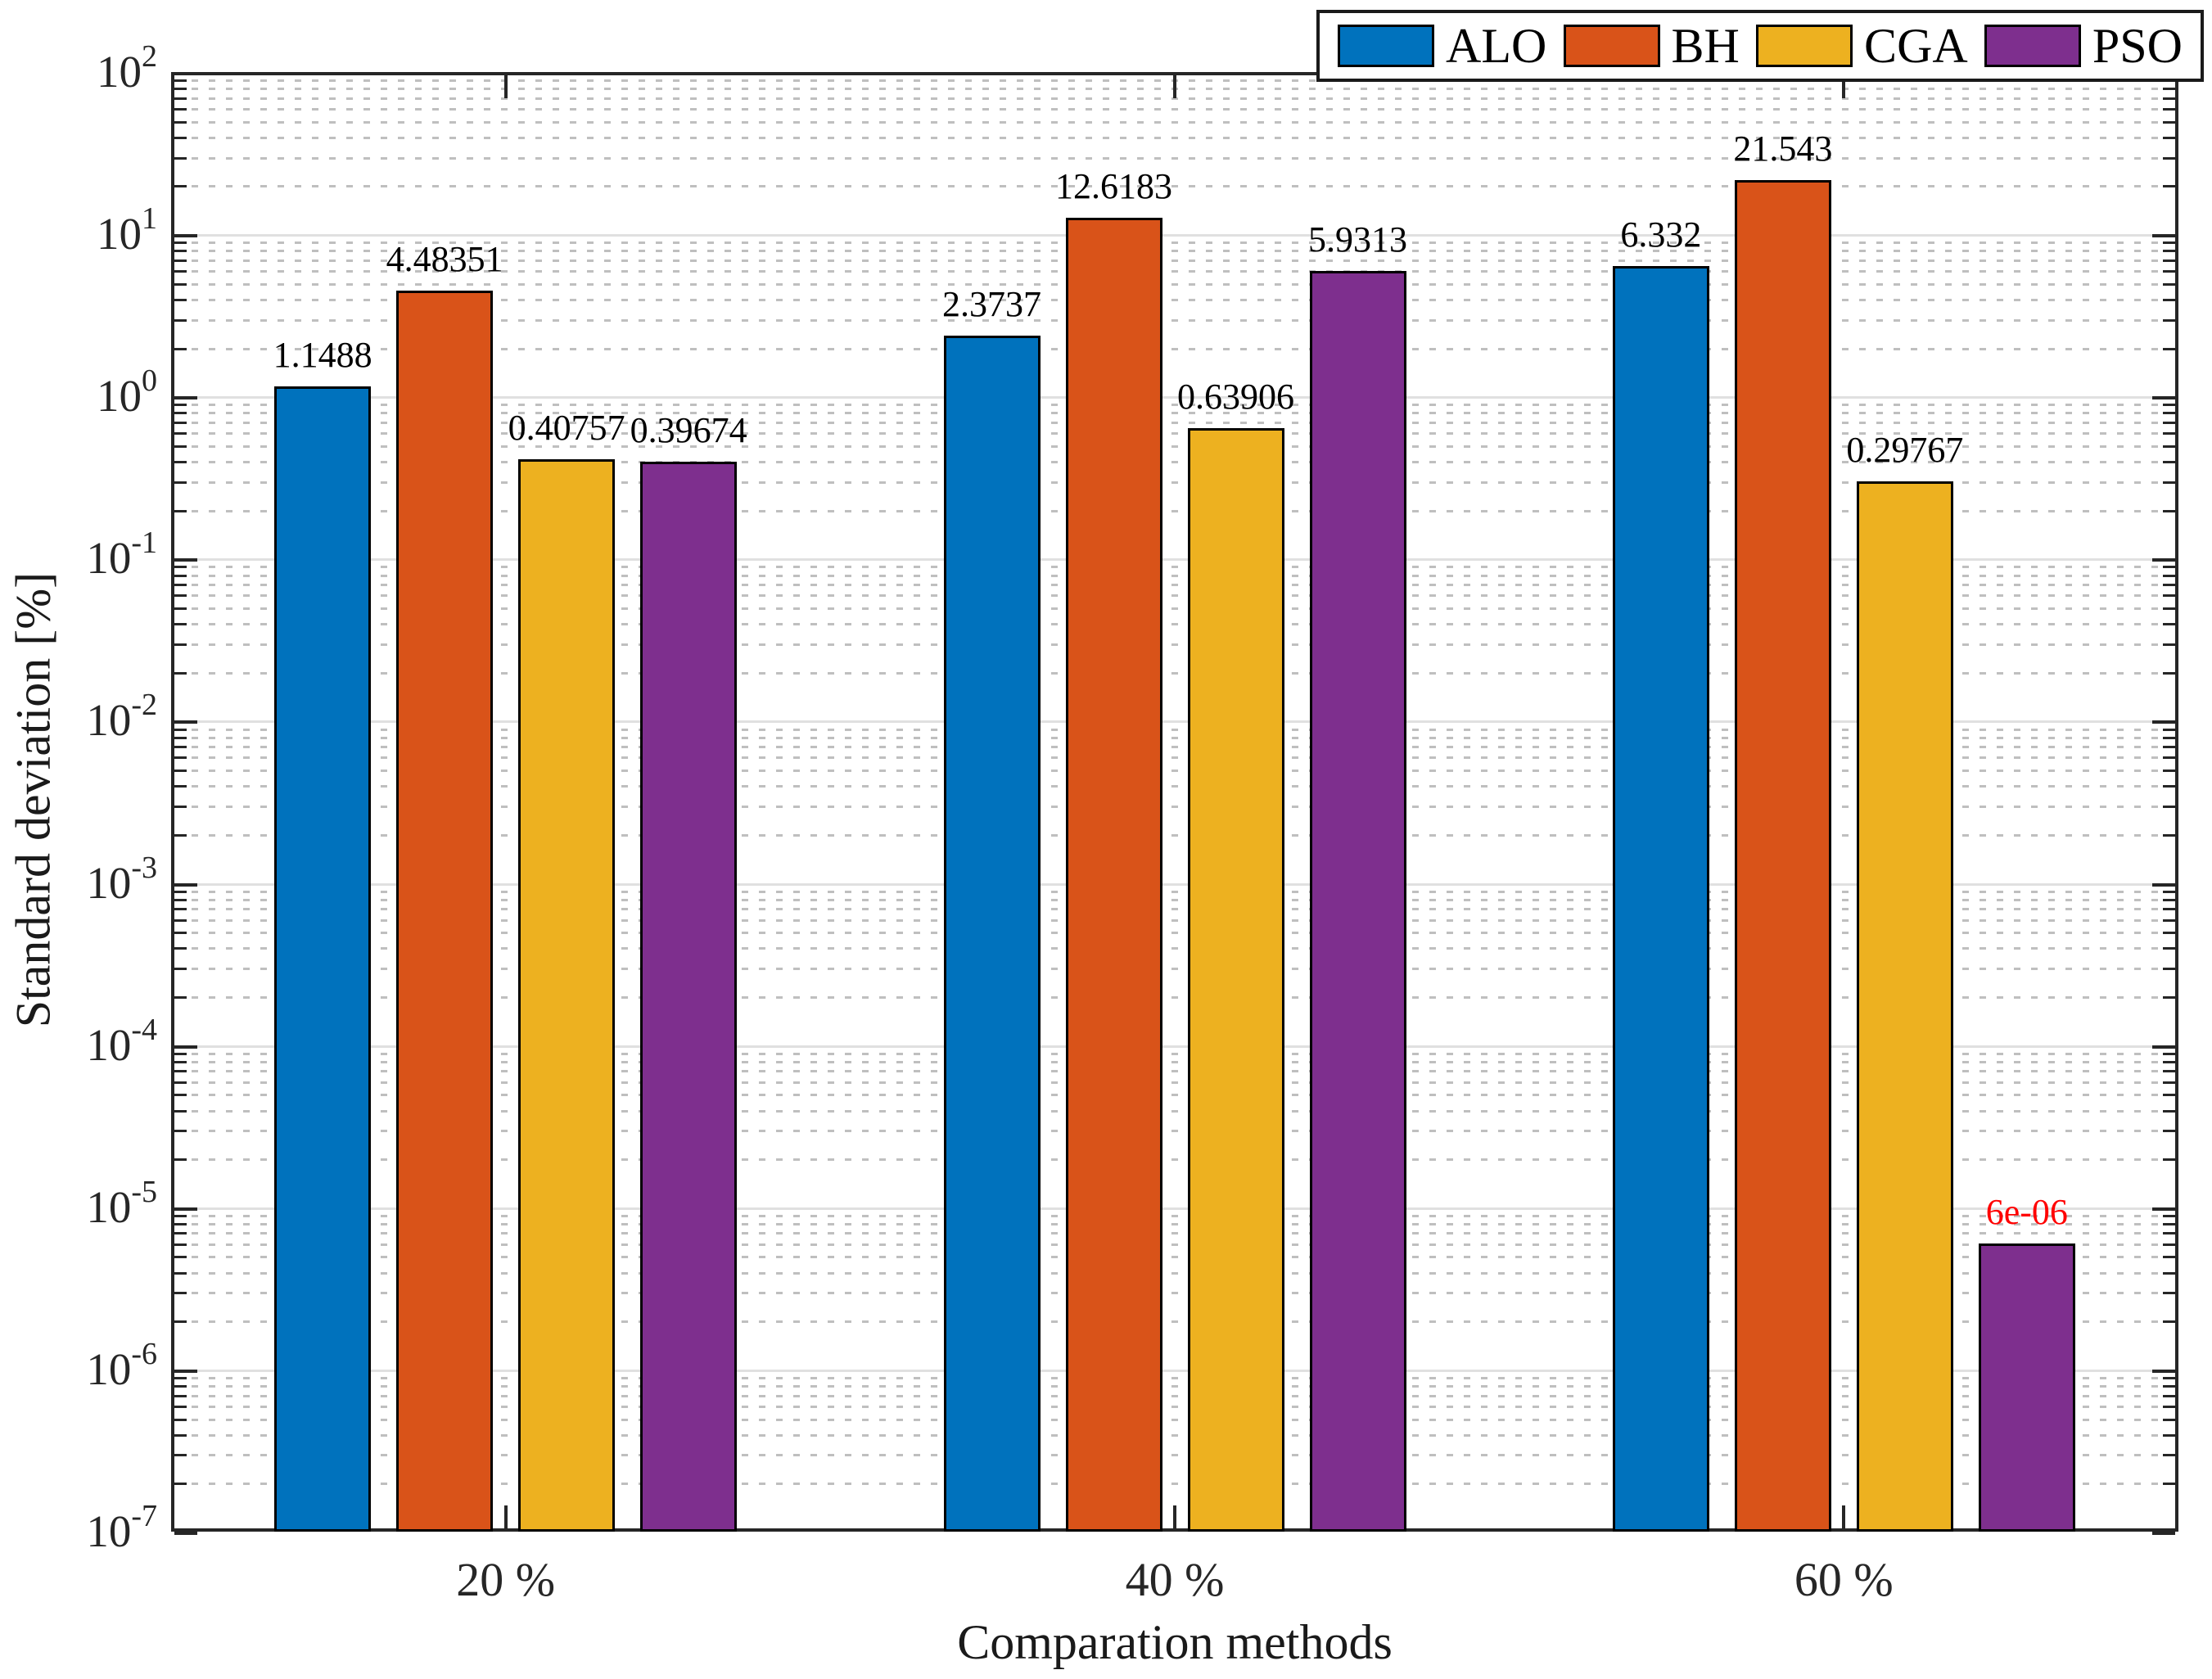 The height and width of the screenshot is (1679, 2212). Describe the element at coordinates (2137, 46) in the screenshot. I see `legend-label: PSO` at that location.